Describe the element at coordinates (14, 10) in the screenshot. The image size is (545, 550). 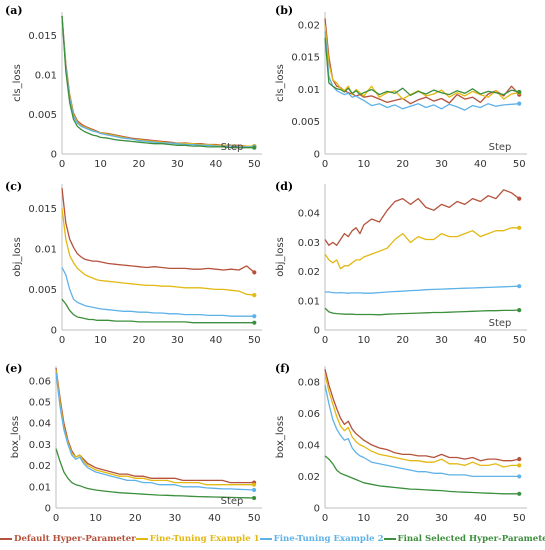
I see `panel-label: (a)` at that location.